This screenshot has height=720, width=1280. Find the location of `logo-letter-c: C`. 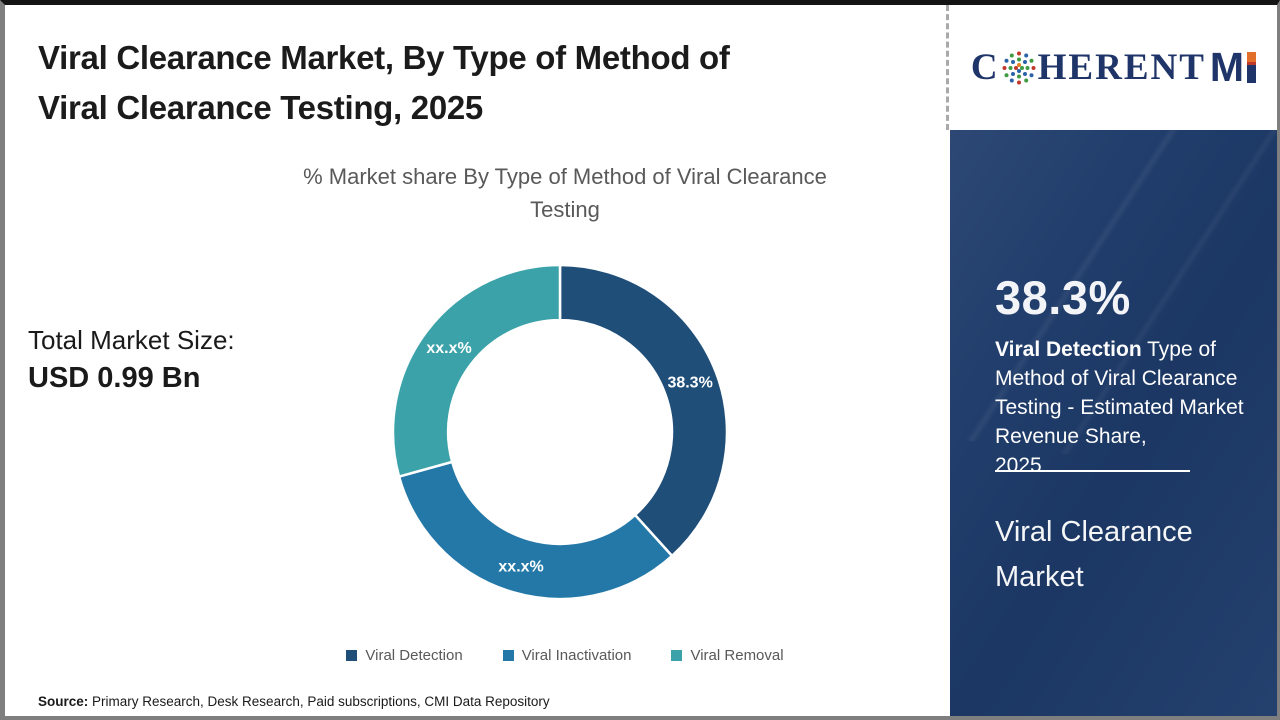

logo-letter-c: C is located at coordinates (985, 67).